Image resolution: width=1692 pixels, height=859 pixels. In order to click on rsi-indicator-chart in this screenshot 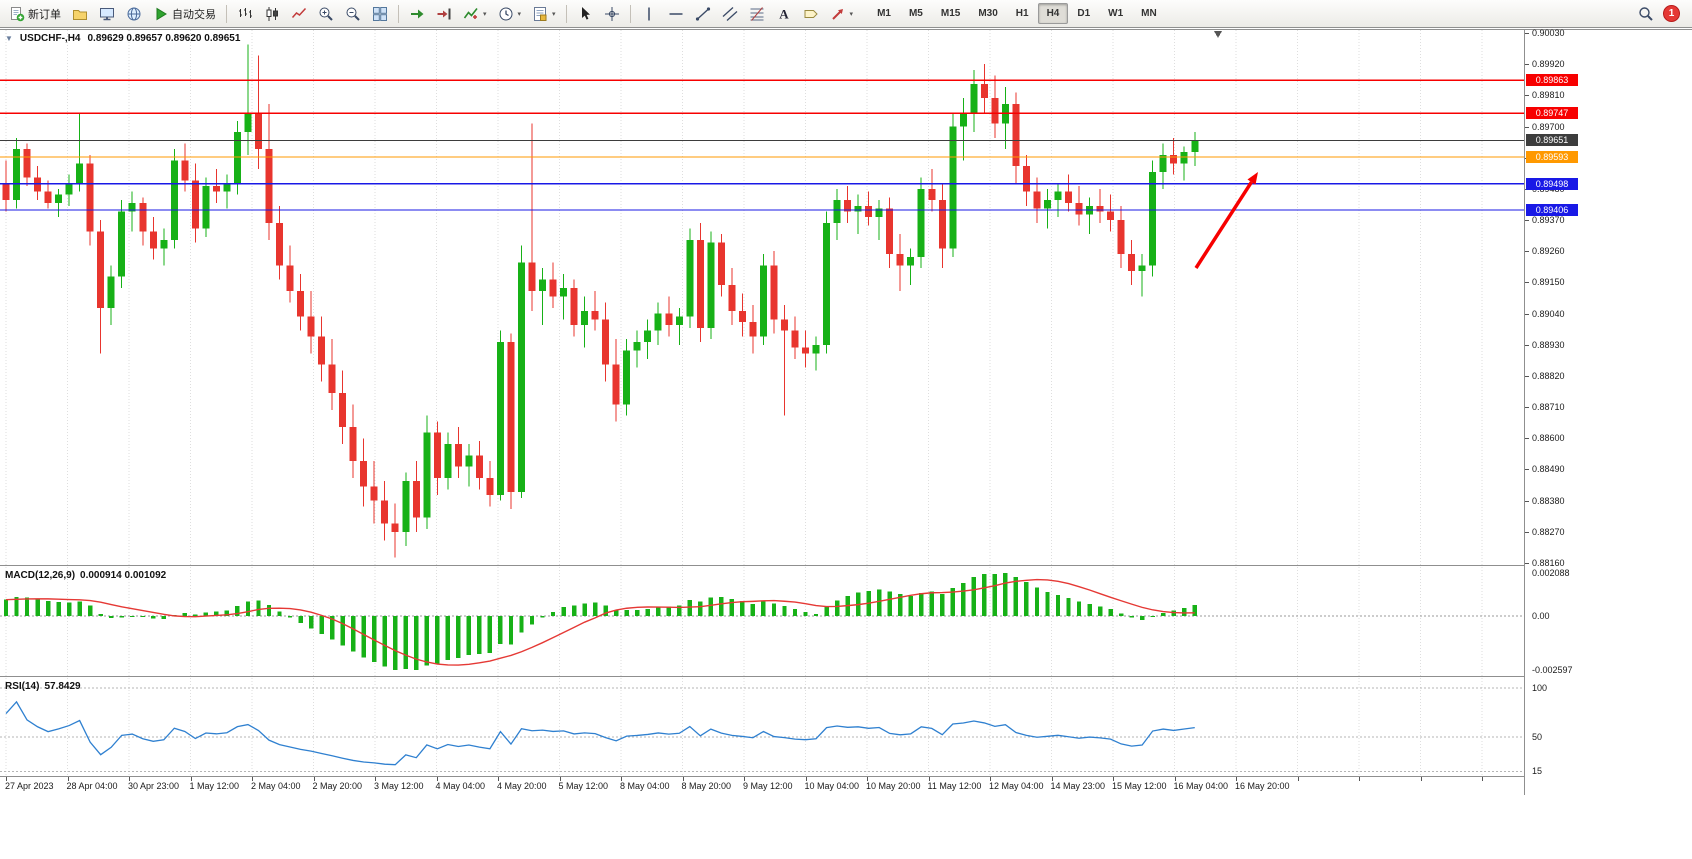, I will do `click(762, 726)`.